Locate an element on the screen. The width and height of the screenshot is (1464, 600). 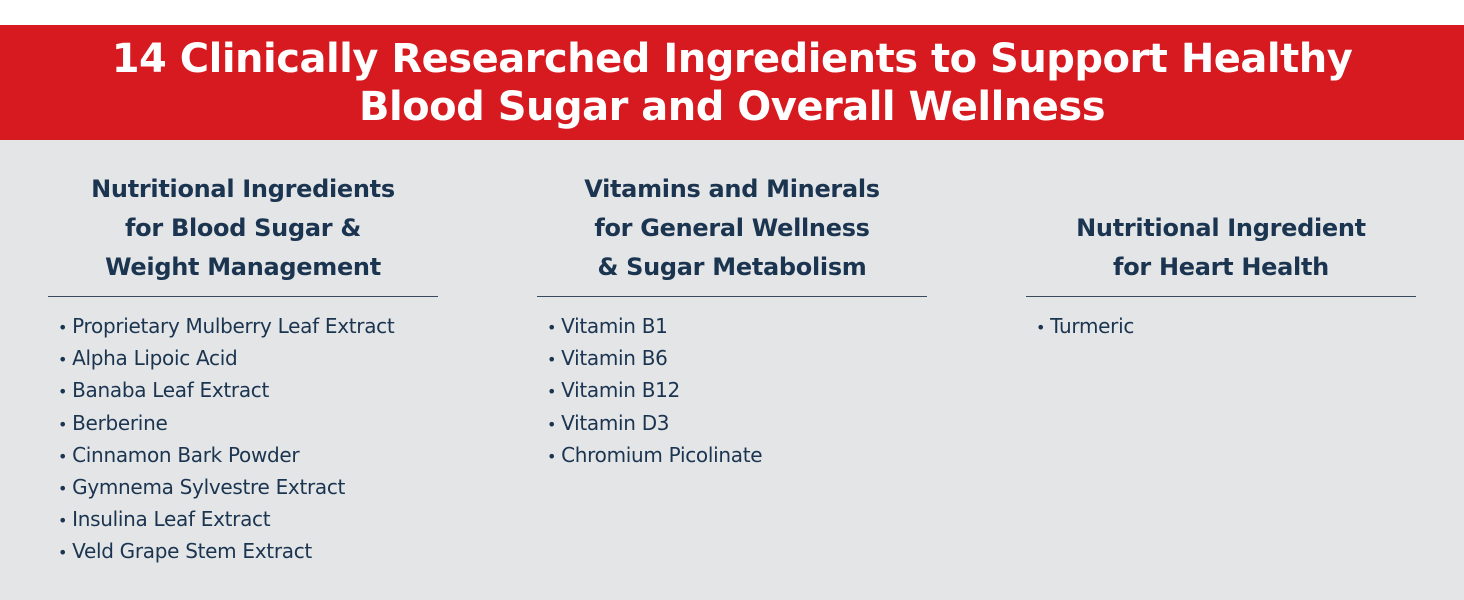
ingredient: Veld Grape Stem Extract is located at coordinates (248, 552).